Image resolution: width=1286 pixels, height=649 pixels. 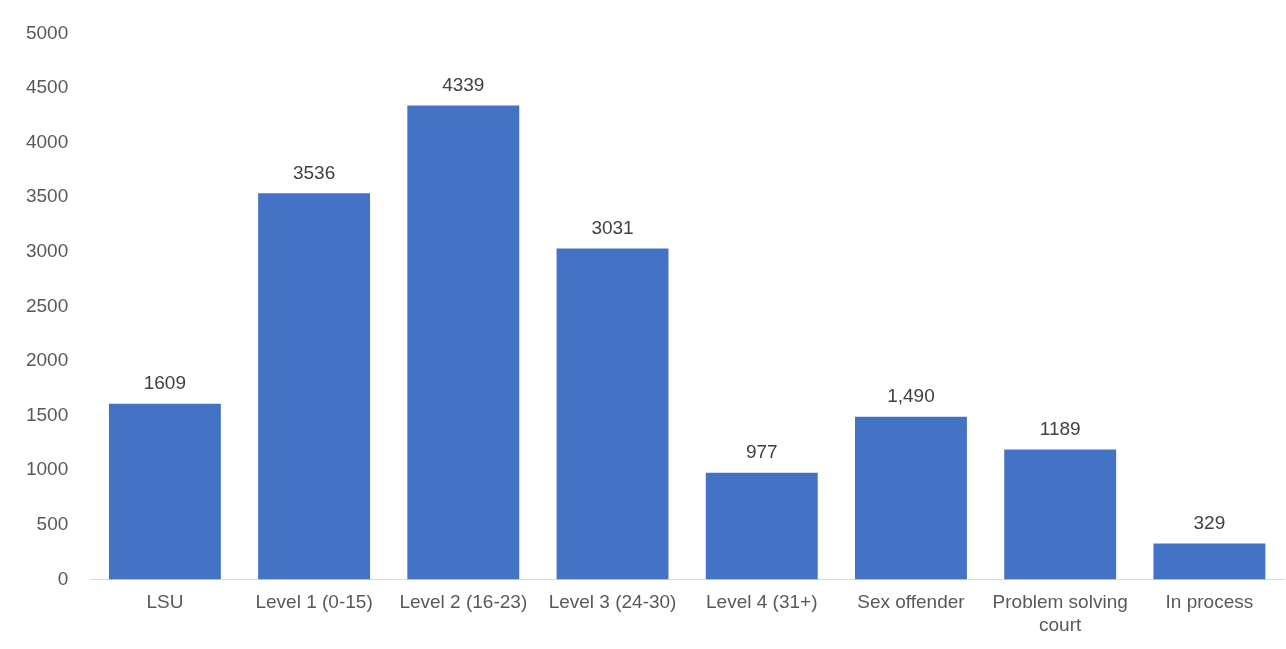 I want to click on x-tick-label: Level 1 (0-15), so click(x=314, y=602).